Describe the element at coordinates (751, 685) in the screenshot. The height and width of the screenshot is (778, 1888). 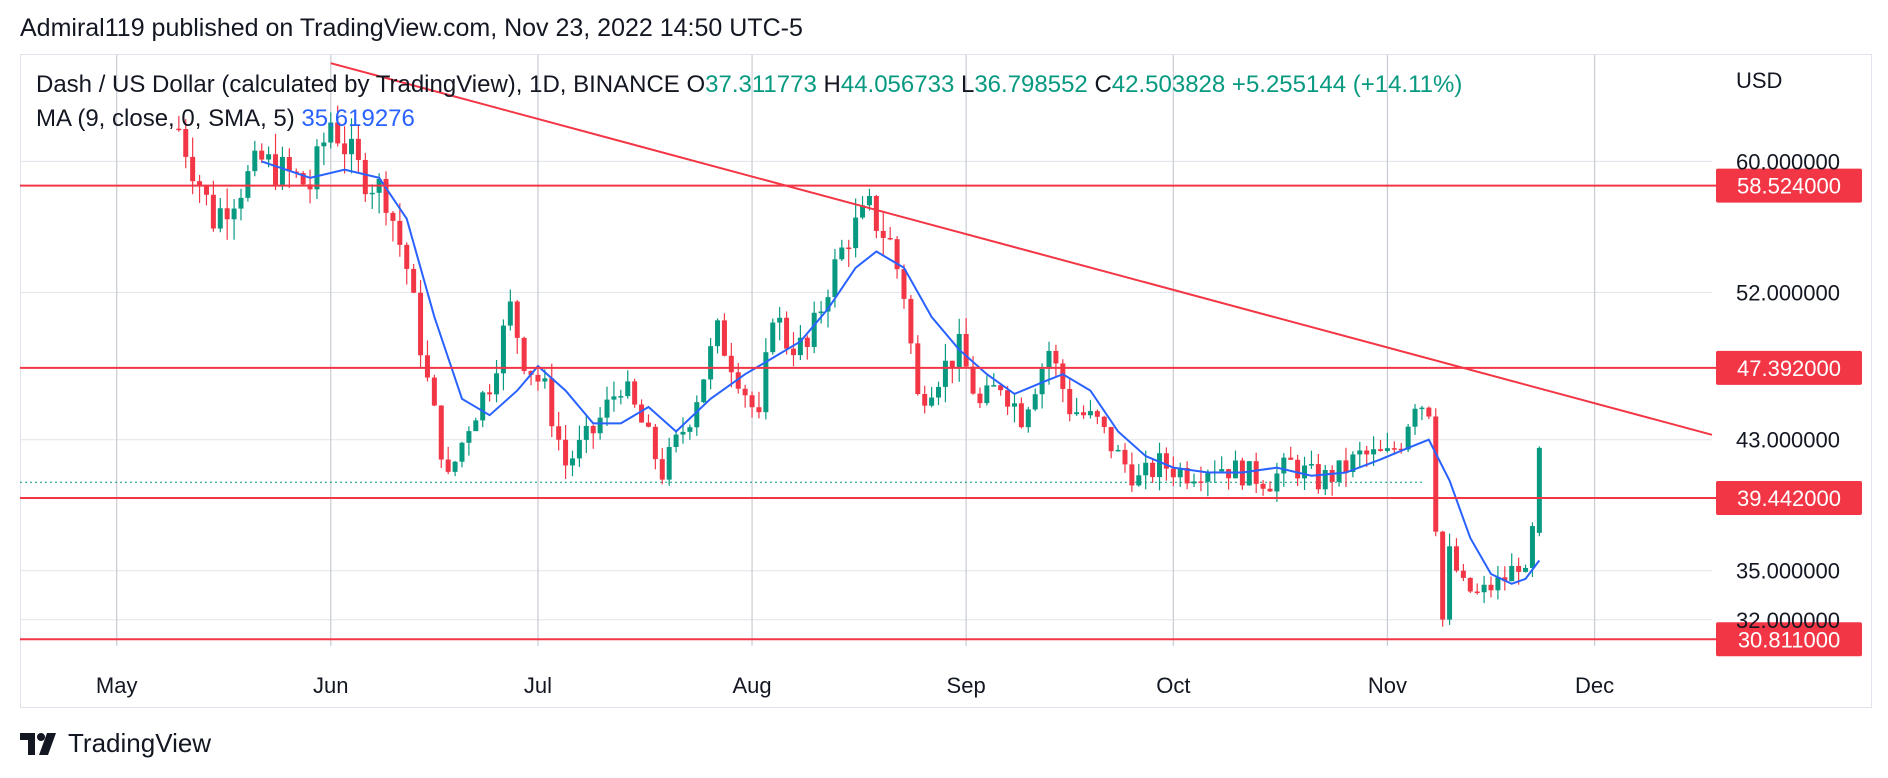
I see `x-tick-label: Aug` at that location.